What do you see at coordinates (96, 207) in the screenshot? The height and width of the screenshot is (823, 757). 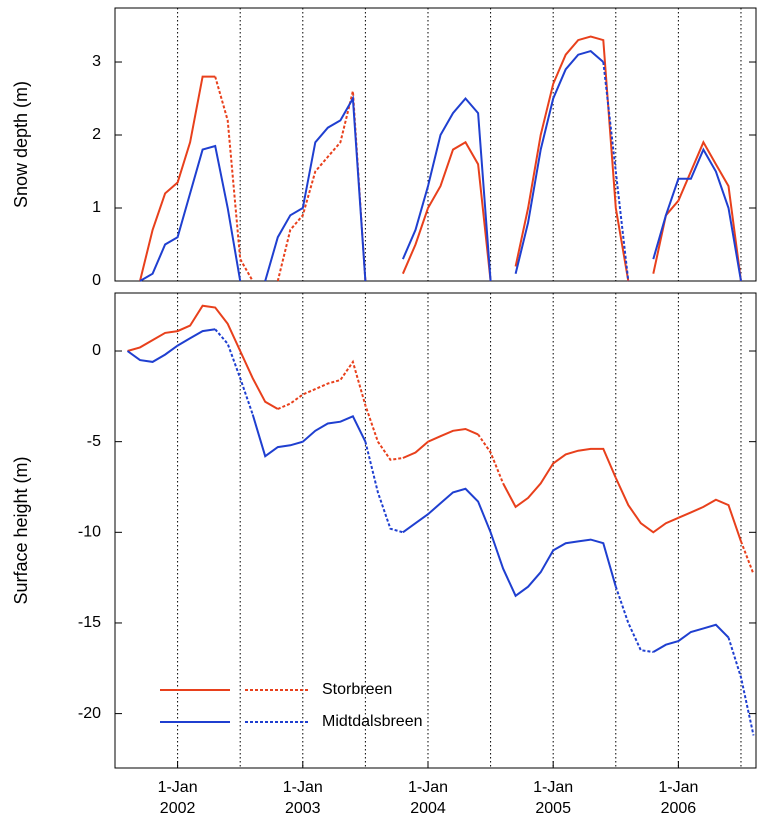 I see `y-tick-label: 1` at bounding box center [96, 207].